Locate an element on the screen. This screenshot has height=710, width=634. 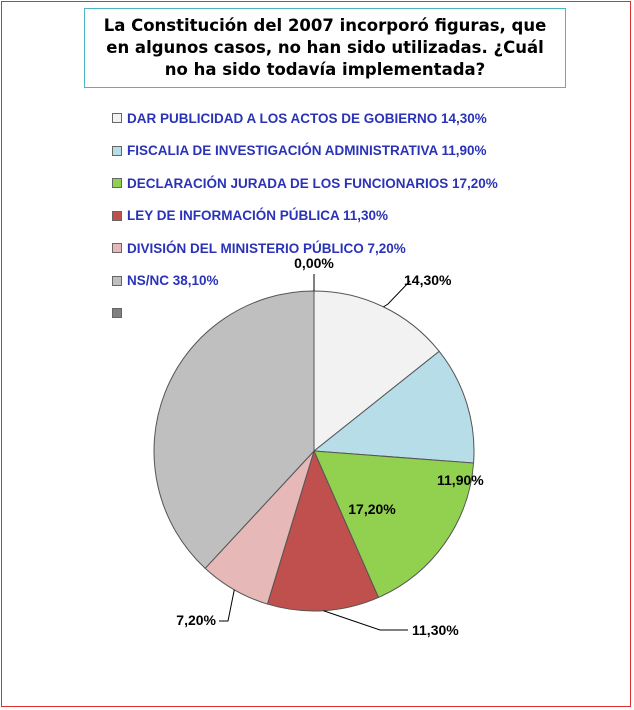
data-label: 0,00% is located at coordinates (314, 263).